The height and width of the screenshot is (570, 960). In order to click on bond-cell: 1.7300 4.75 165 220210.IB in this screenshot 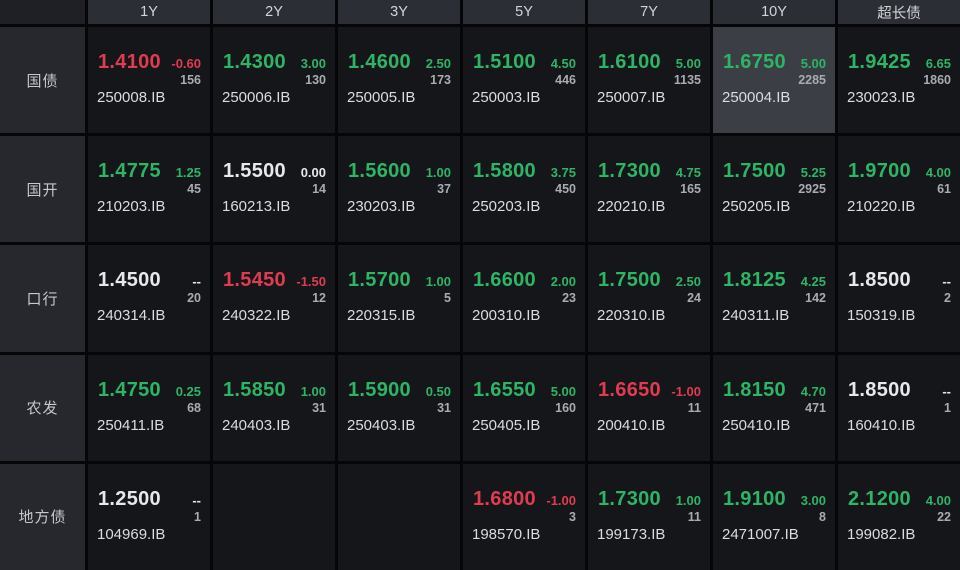, I will do `click(649, 189)`.